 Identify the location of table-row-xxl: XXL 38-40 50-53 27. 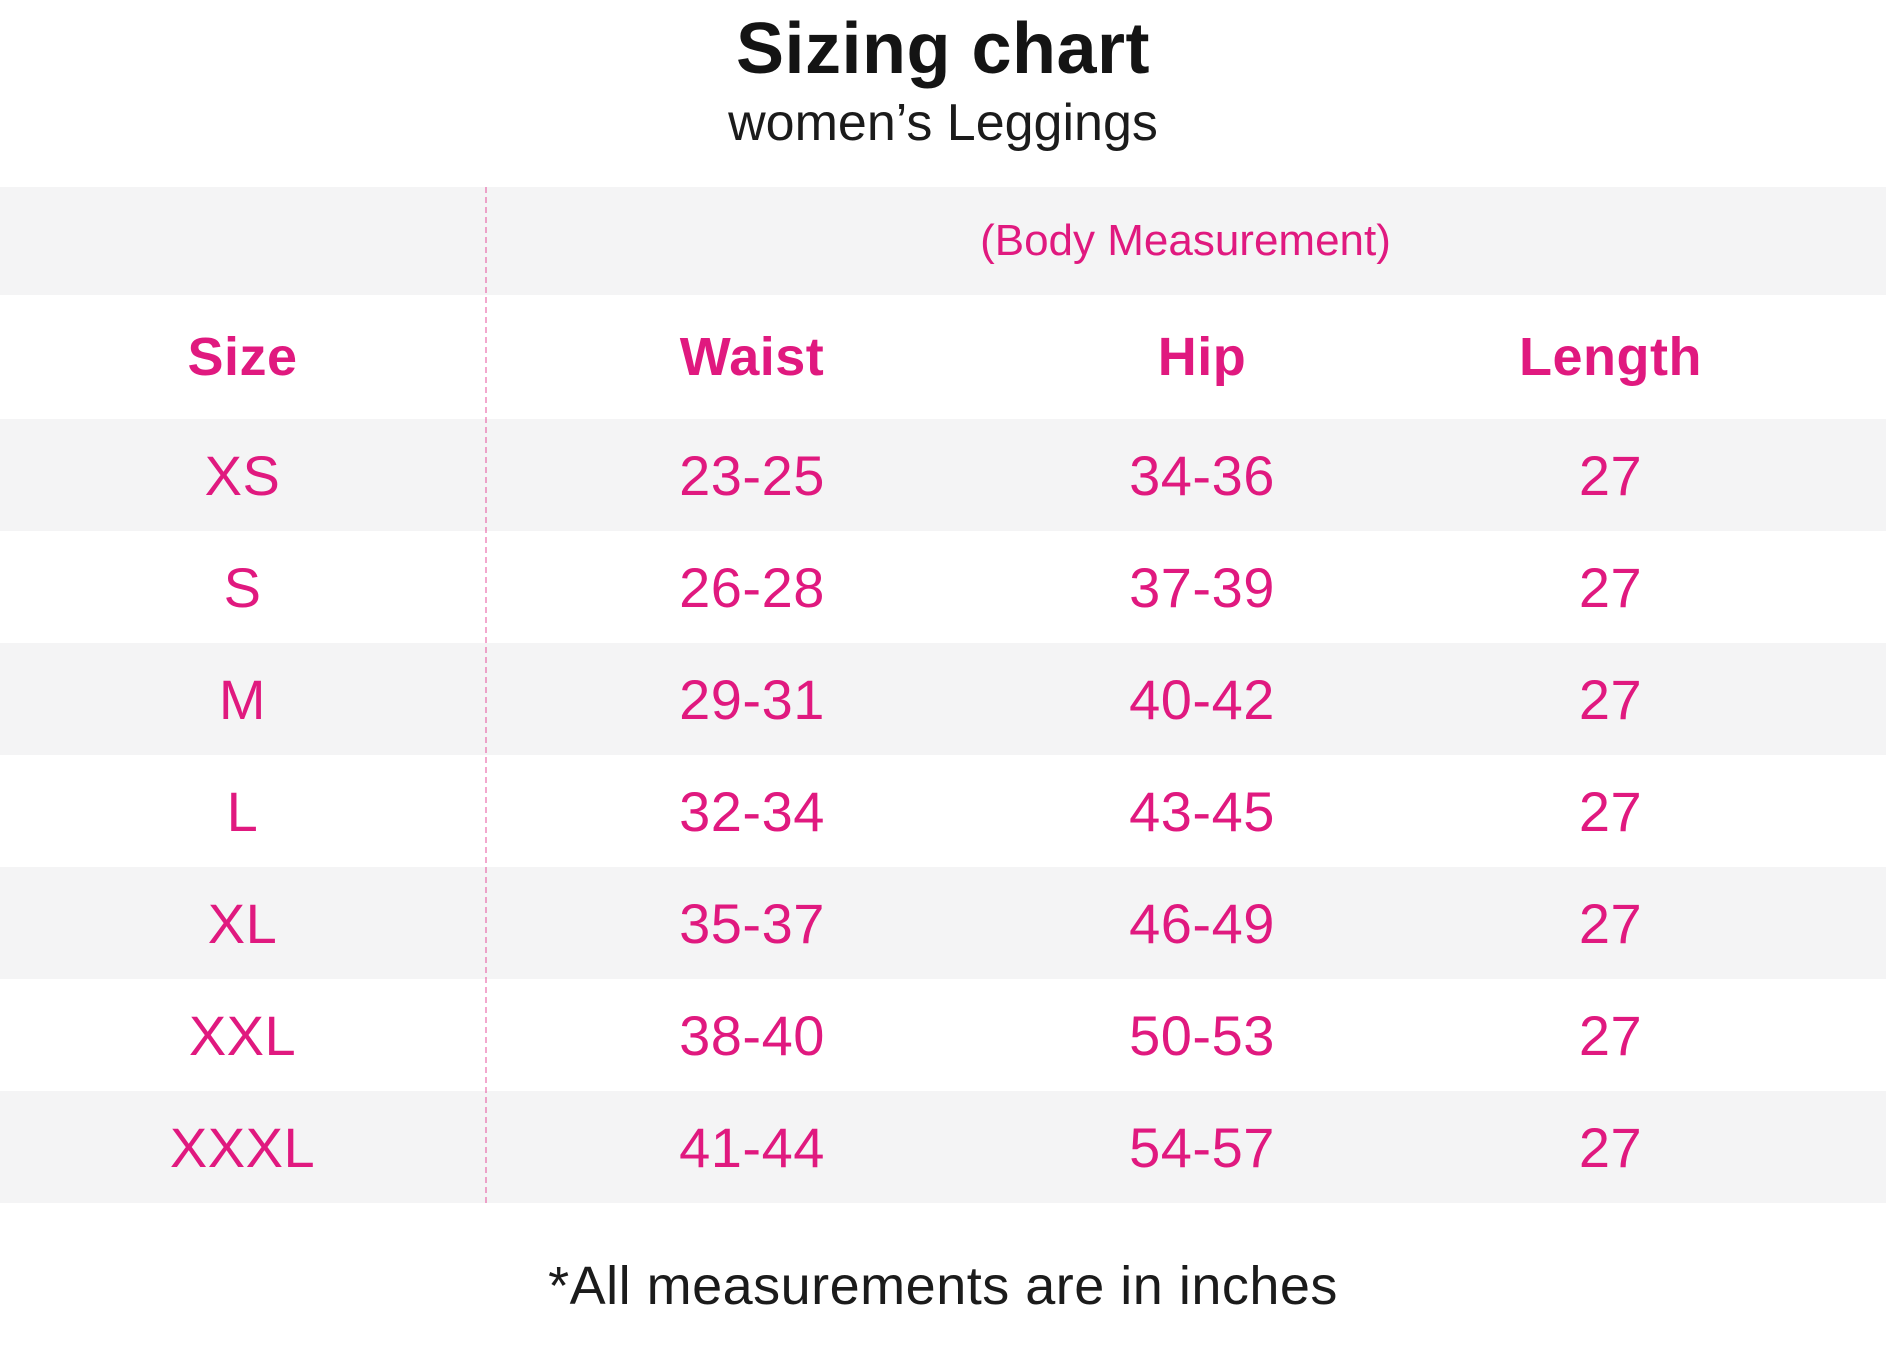
(943, 1035).